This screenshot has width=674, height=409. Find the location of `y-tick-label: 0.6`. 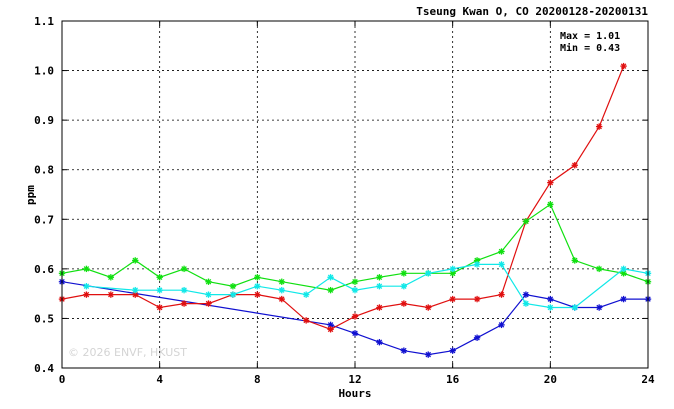

y-tick-label: 0.6 is located at coordinates (44, 269).